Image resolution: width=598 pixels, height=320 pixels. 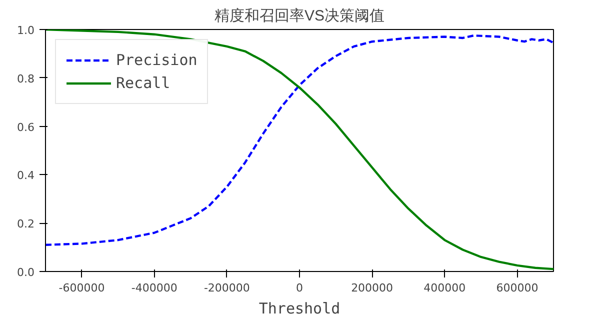 I want to click on x-tick-label: 200000, so click(x=372, y=288).